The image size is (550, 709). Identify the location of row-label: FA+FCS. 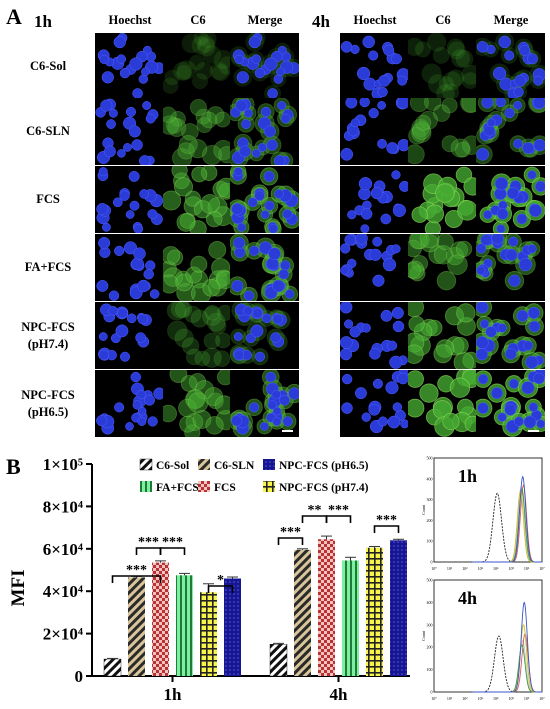
(48, 267).